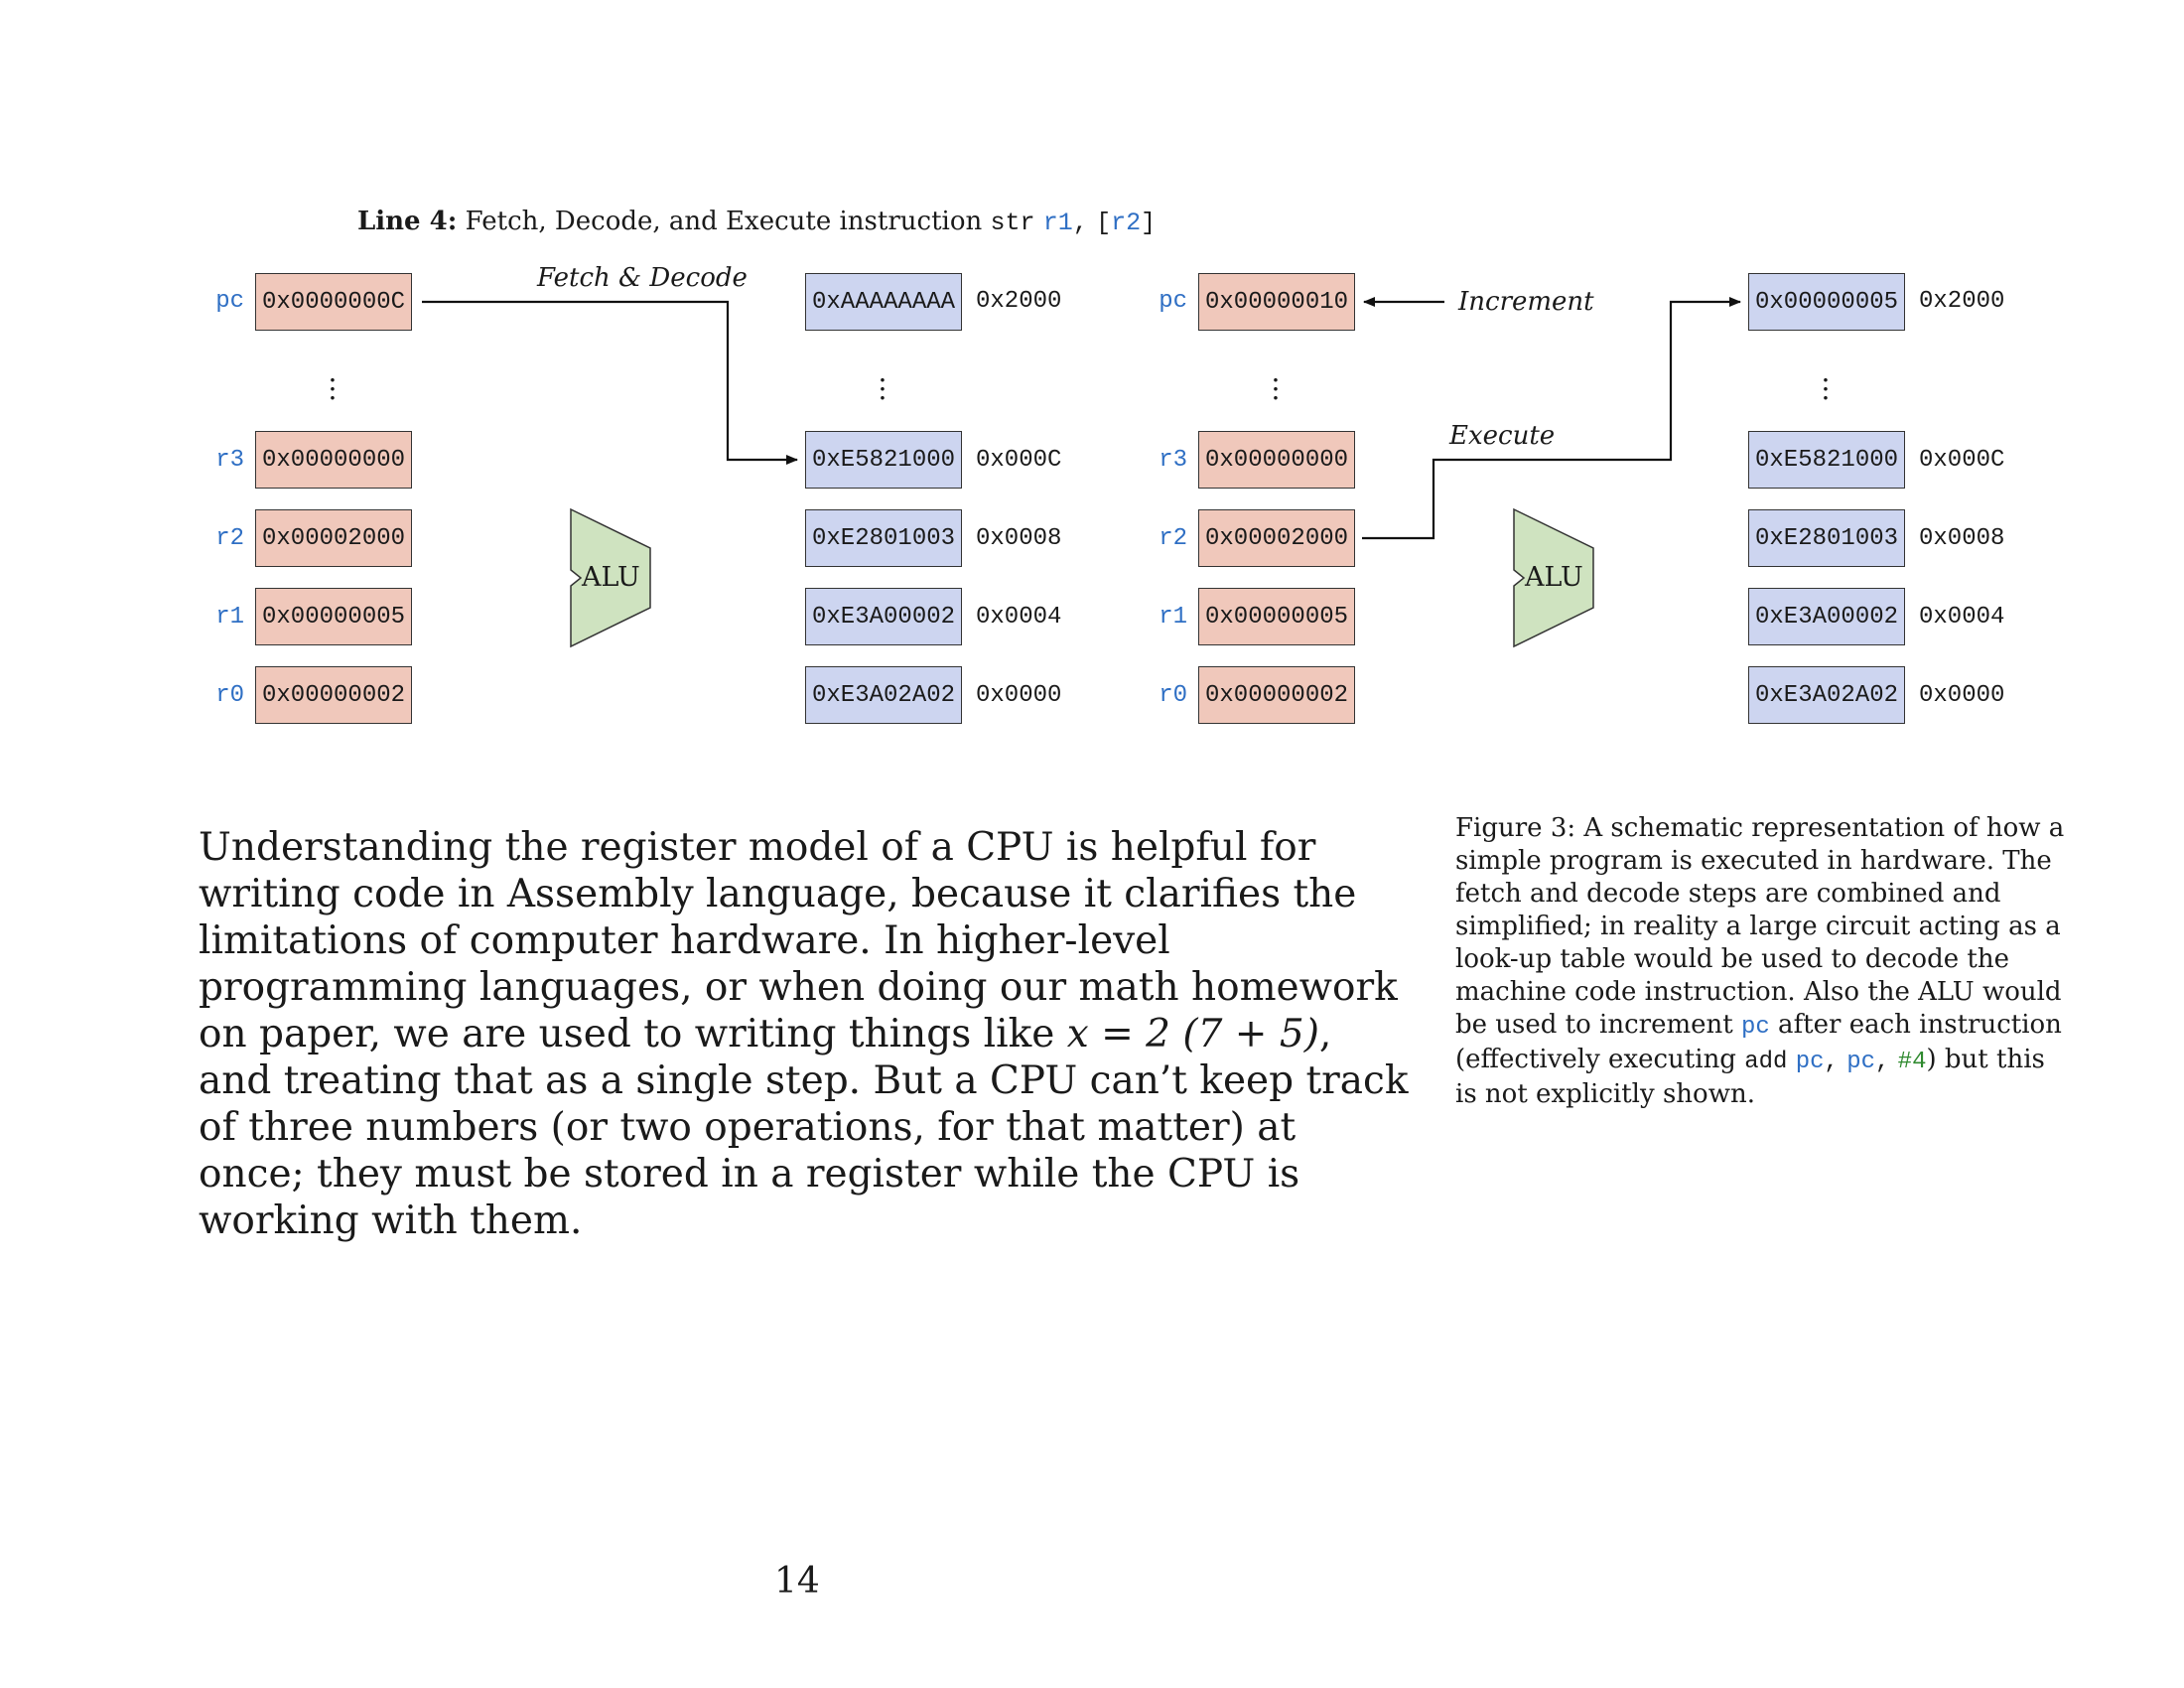 Image resolution: width=2184 pixels, height=1688 pixels. Describe the element at coordinates (642, 278) in the screenshot. I see `fetch-decode-label: Fetch & Decode` at that location.